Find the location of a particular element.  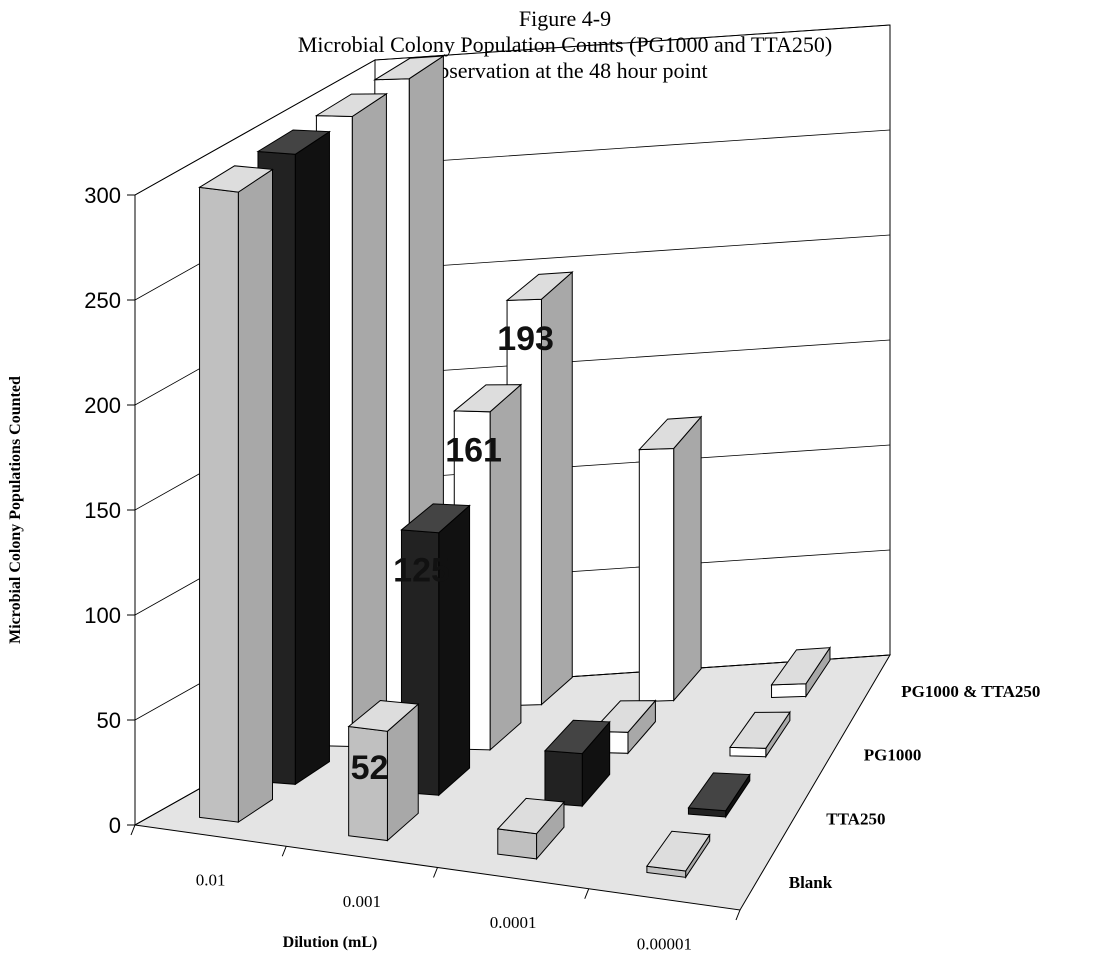

chart-subtitle: Observation at the 48 hour point is located at coordinates (564, 70).